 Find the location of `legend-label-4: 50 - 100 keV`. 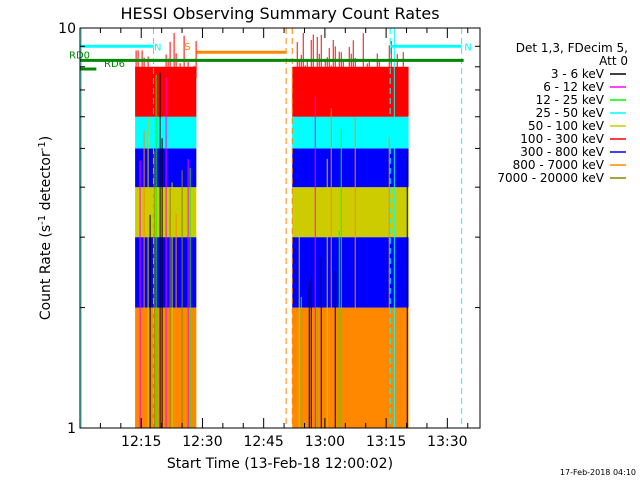

legend-label-4: 50 - 100 keV is located at coordinates (566, 126).